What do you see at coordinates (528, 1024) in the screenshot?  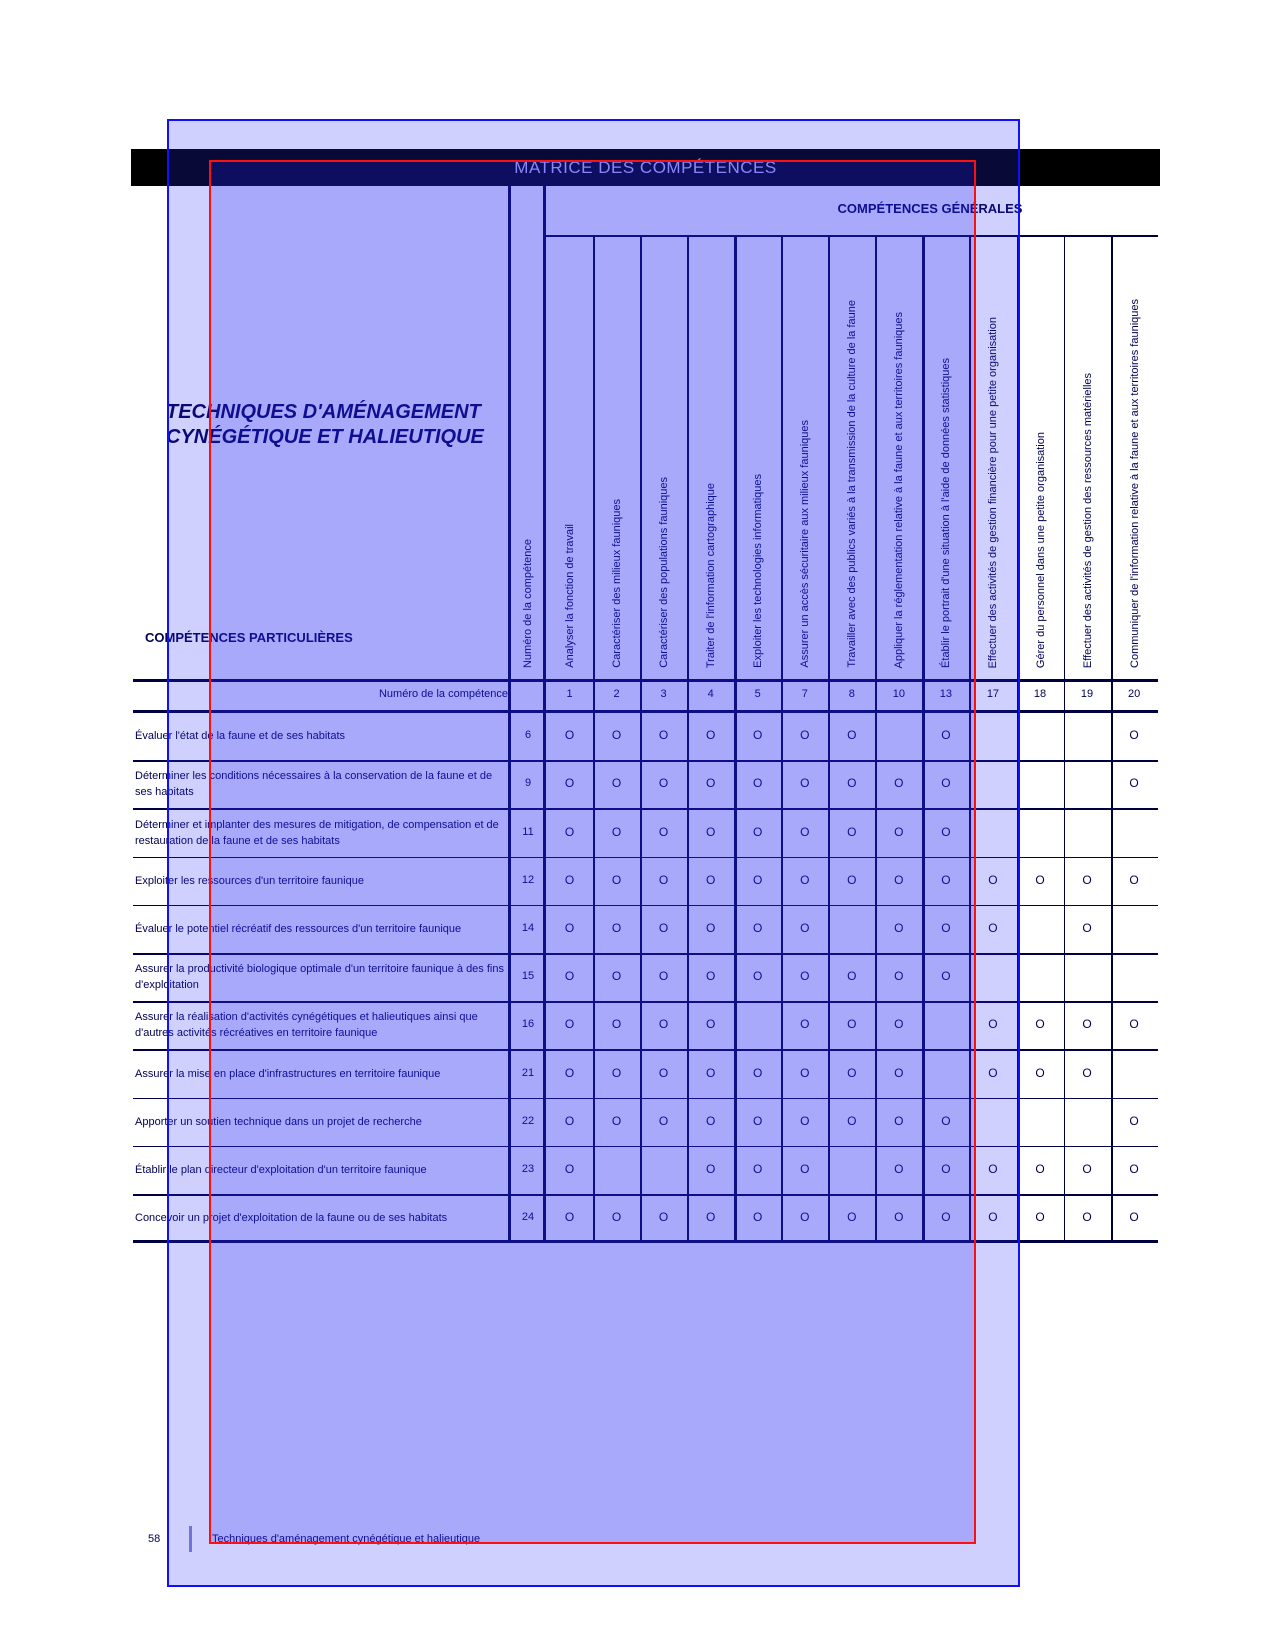 I see `row-number-16: 16` at bounding box center [528, 1024].